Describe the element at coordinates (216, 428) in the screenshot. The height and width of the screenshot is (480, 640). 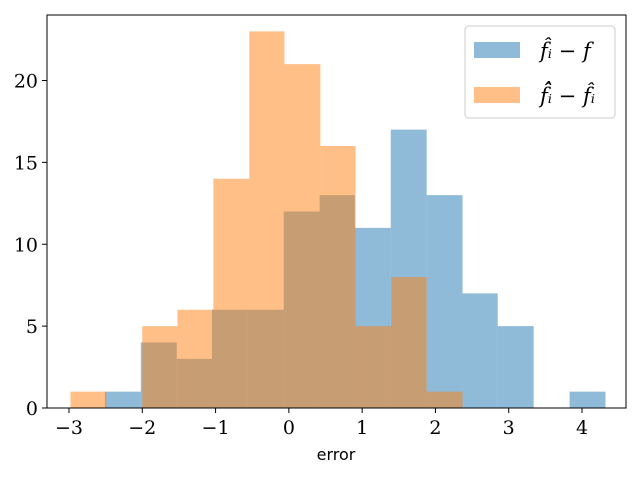
I see `x-tick-label: −1` at that location.